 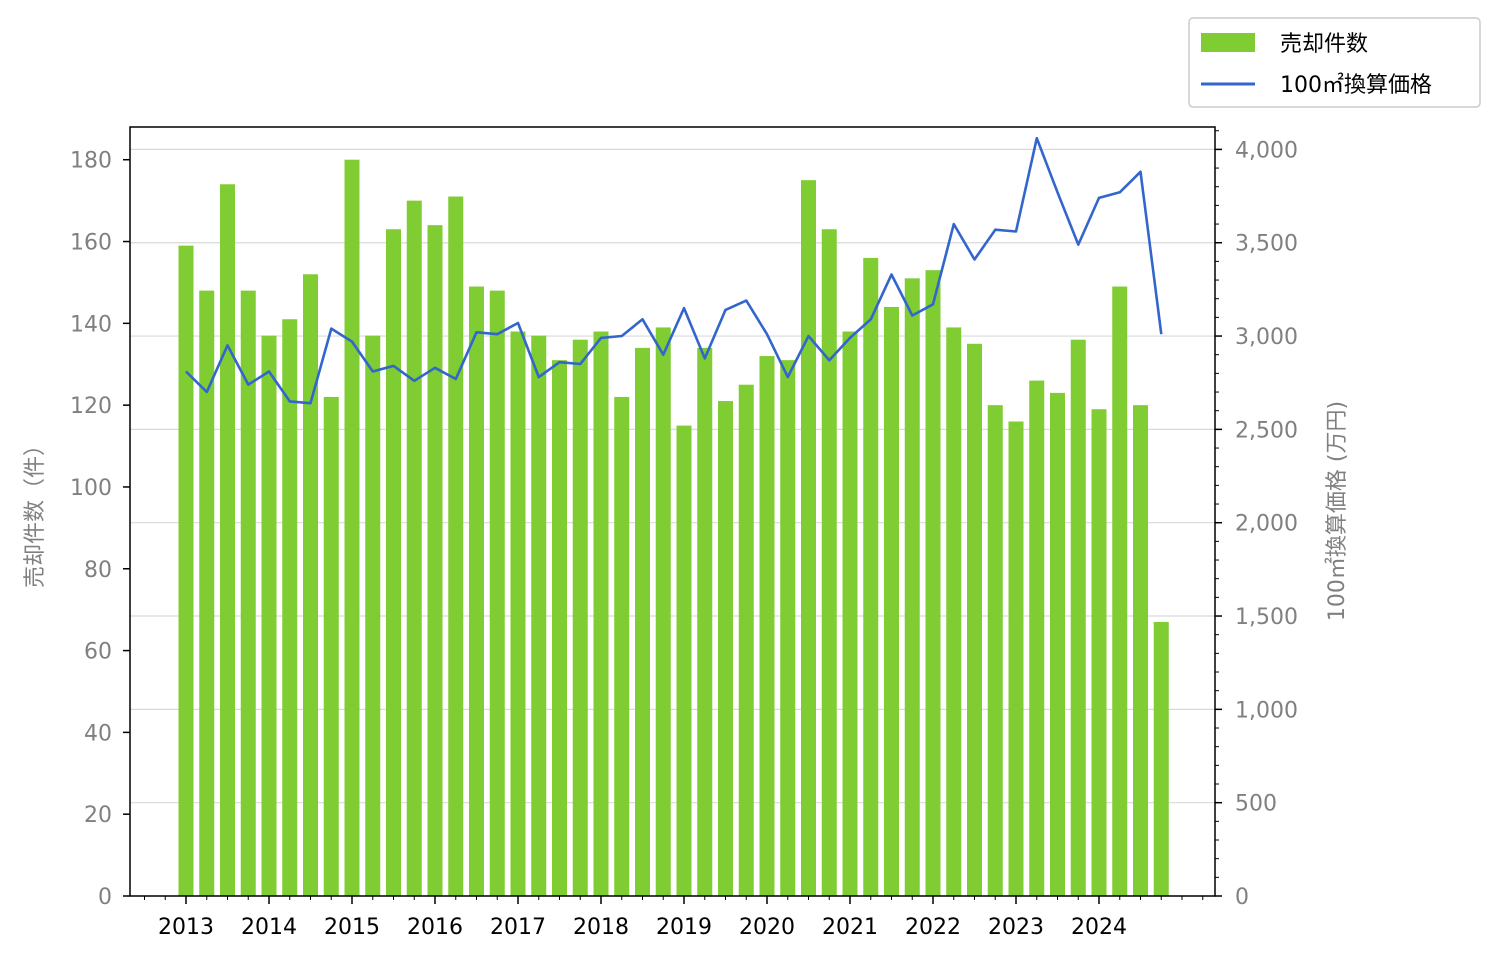 I want to click on right-tick-label: 2,500, so click(x=1266, y=430).